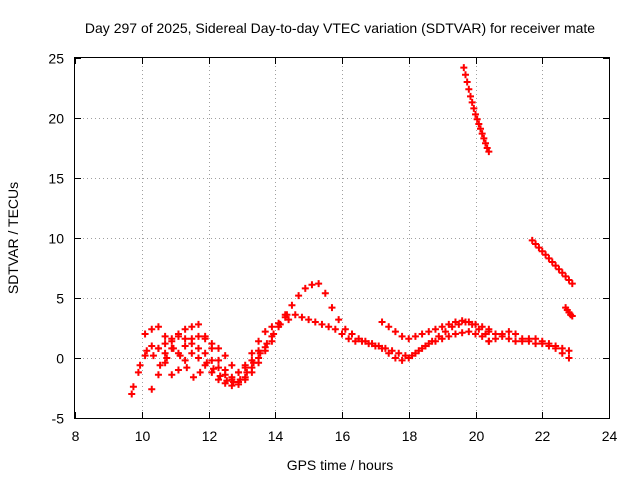  What do you see at coordinates (276, 436) in the screenshot?
I see `x-tick-label: 14` at bounding box center [276, 436].